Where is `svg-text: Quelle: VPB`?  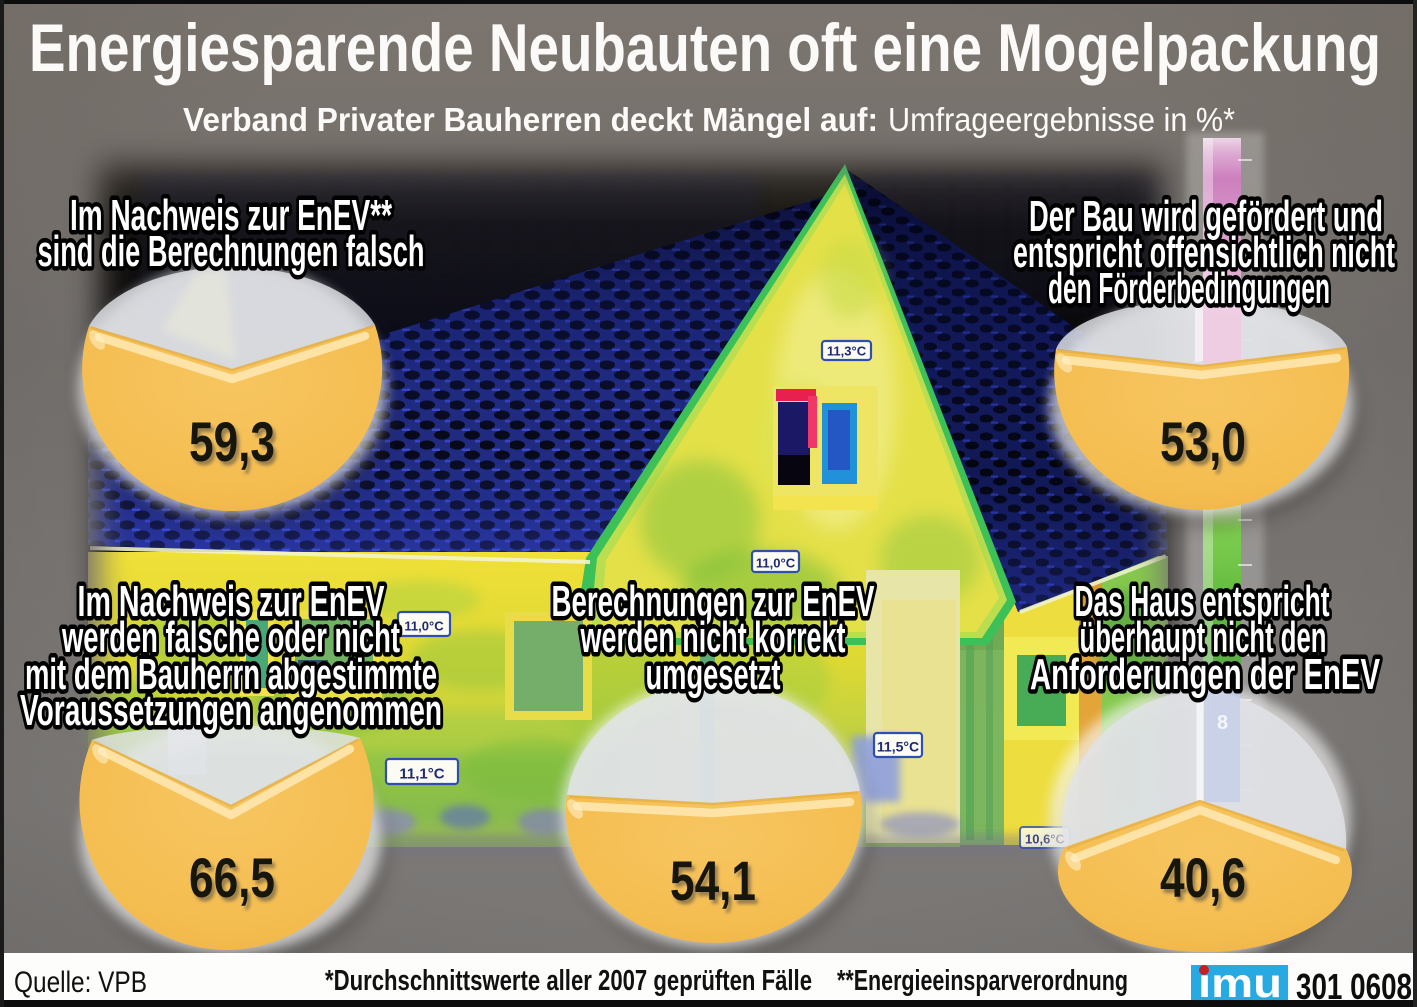
svg-text: Quelle: VPB is located at coordinates (80, 982).